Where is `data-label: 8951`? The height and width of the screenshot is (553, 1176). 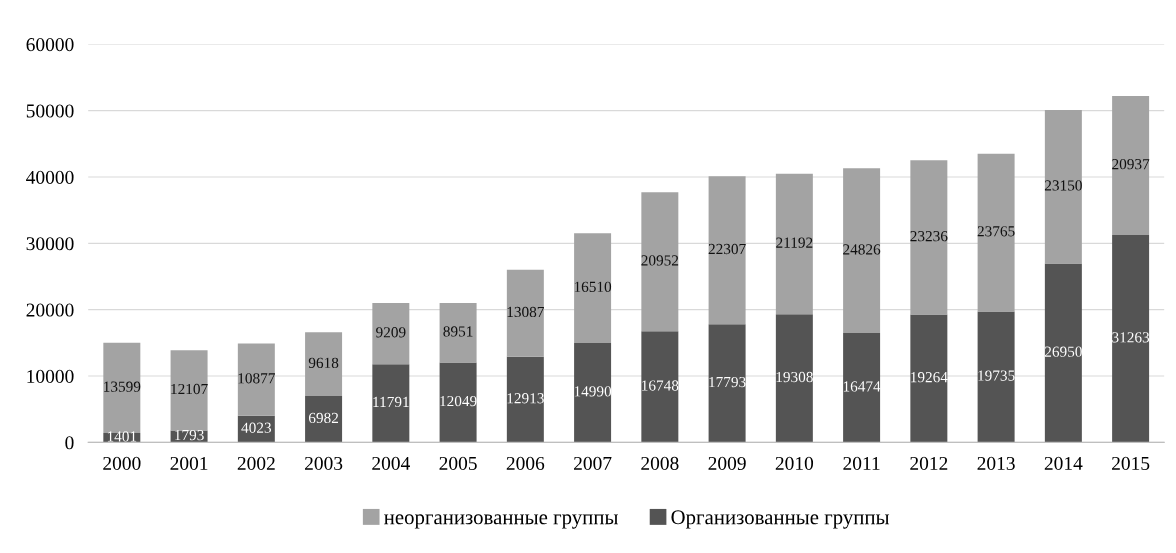
data-label: 8951 is located at coordinates (458, 331).